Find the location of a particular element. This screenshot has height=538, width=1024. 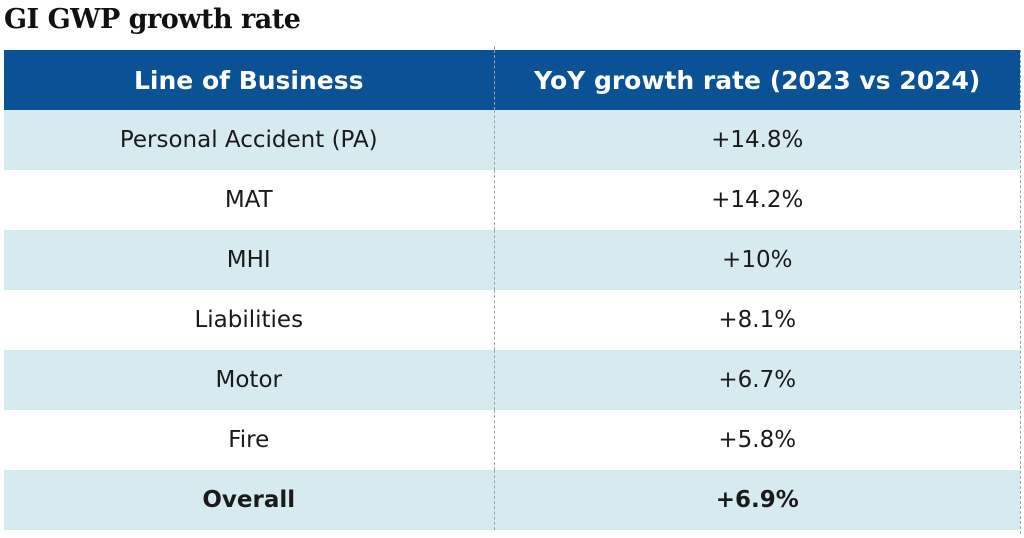

table-row: MHI +10% is located at coordinates (512, 260).